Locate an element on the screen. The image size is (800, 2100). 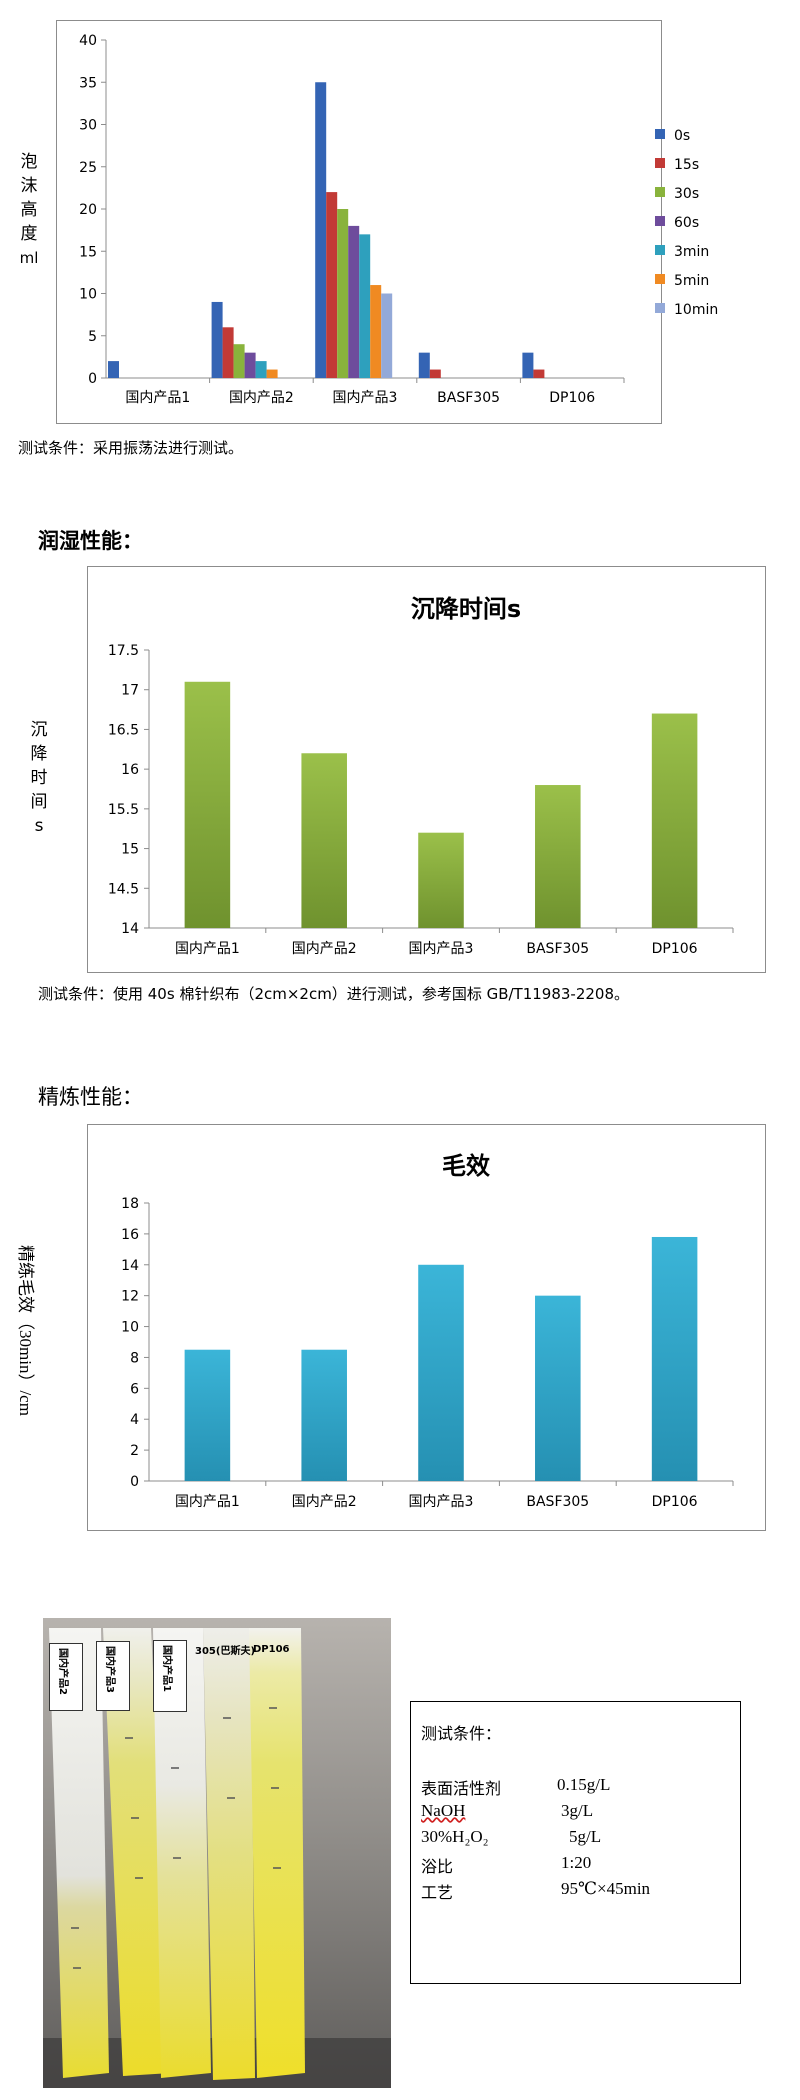
y-tick-label: 16 is located at coordinates (130, 1235).